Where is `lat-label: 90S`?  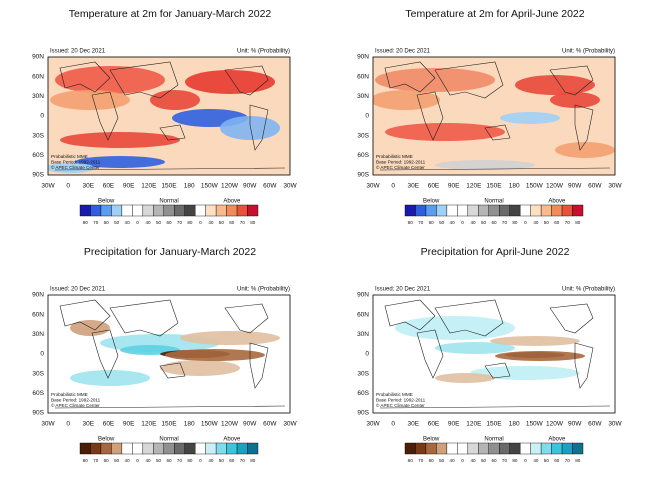 lat-label: 90S is located at coordinates (38, 175).